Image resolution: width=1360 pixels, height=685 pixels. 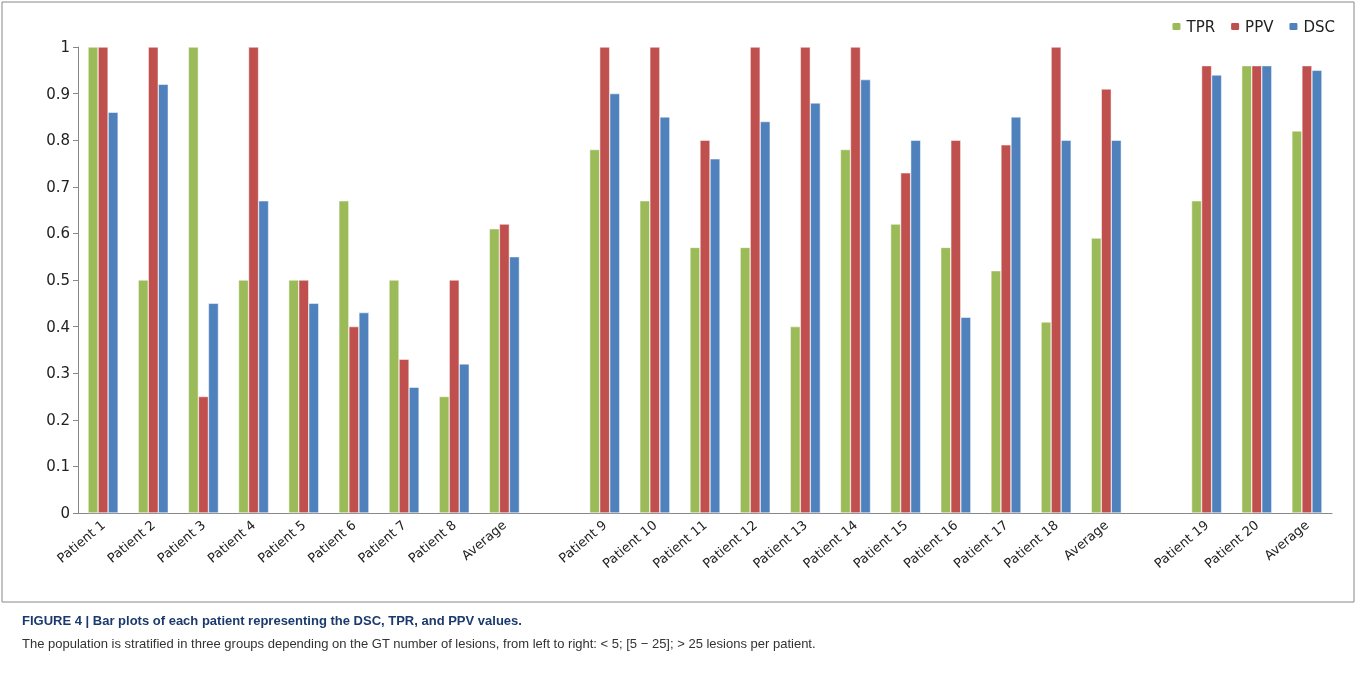 What do you see at coordinates (419, 643) in the screenshot?
I see `text: The population is stratified in three groups depending on the GT number of lesions, from left to right: < 5; [5 − 25]; > 25 lesions per patient.` at bounding box center [419, 643].